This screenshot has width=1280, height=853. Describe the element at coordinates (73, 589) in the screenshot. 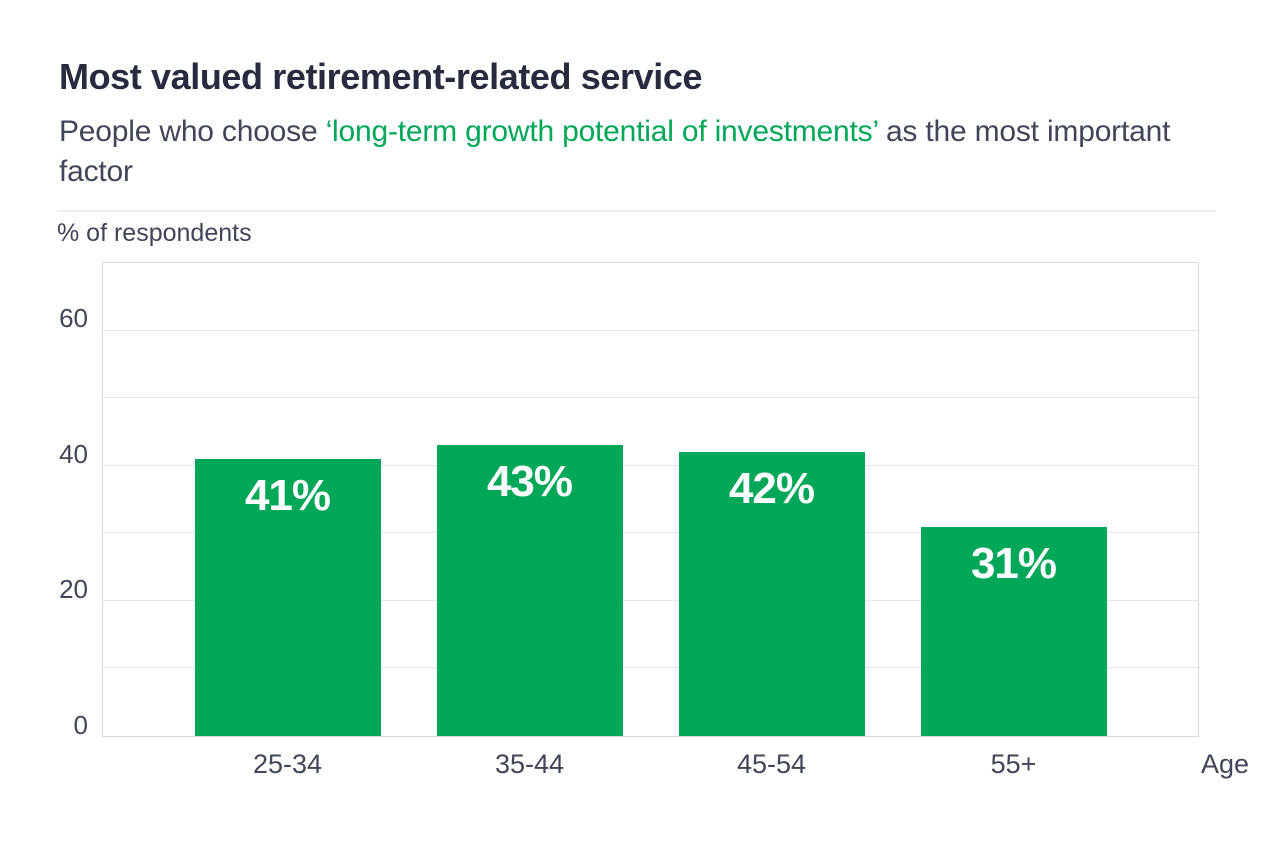

I see `y-tick-label: 20` at that location.